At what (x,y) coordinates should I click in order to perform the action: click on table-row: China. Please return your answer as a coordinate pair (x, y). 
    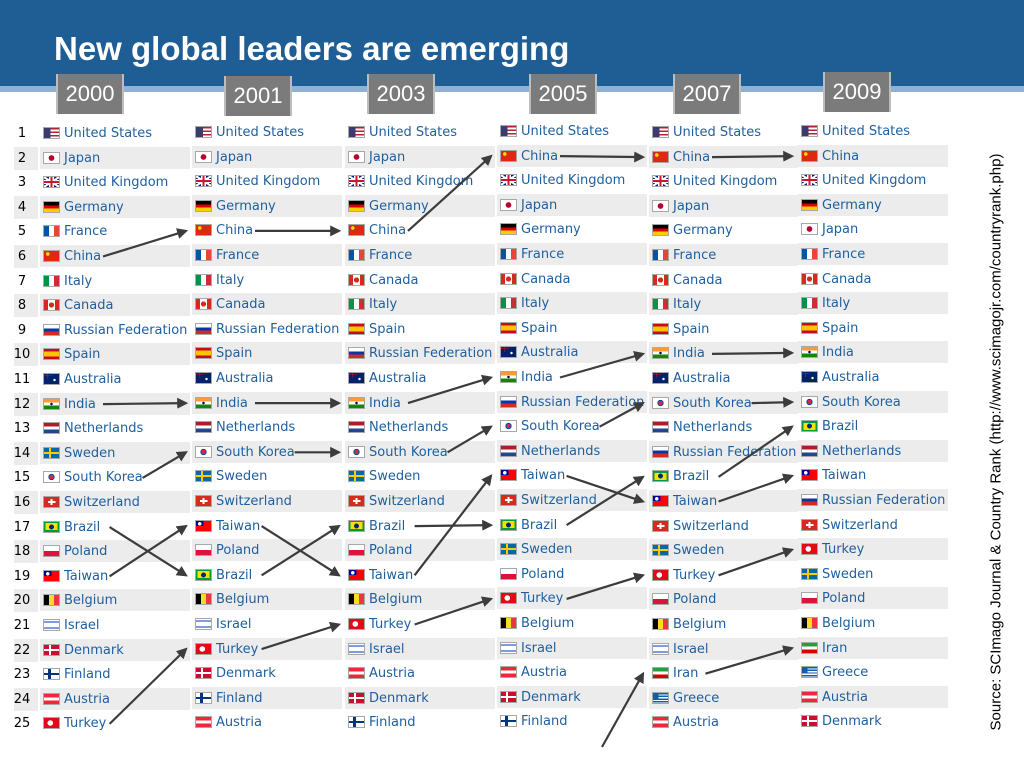
    Looking at the image, I should click on (420, 231).